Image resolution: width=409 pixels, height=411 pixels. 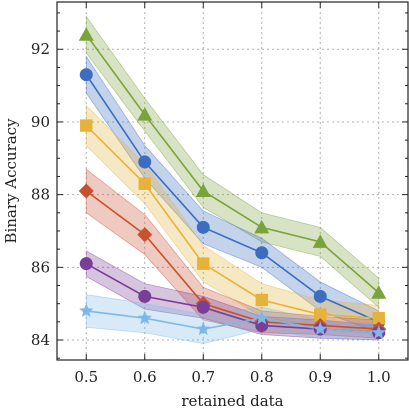 What do you see at coordinates (86, 377) in the screenshot?
I see `x-tick-label: 0.5` at bounding box center [86, 377].